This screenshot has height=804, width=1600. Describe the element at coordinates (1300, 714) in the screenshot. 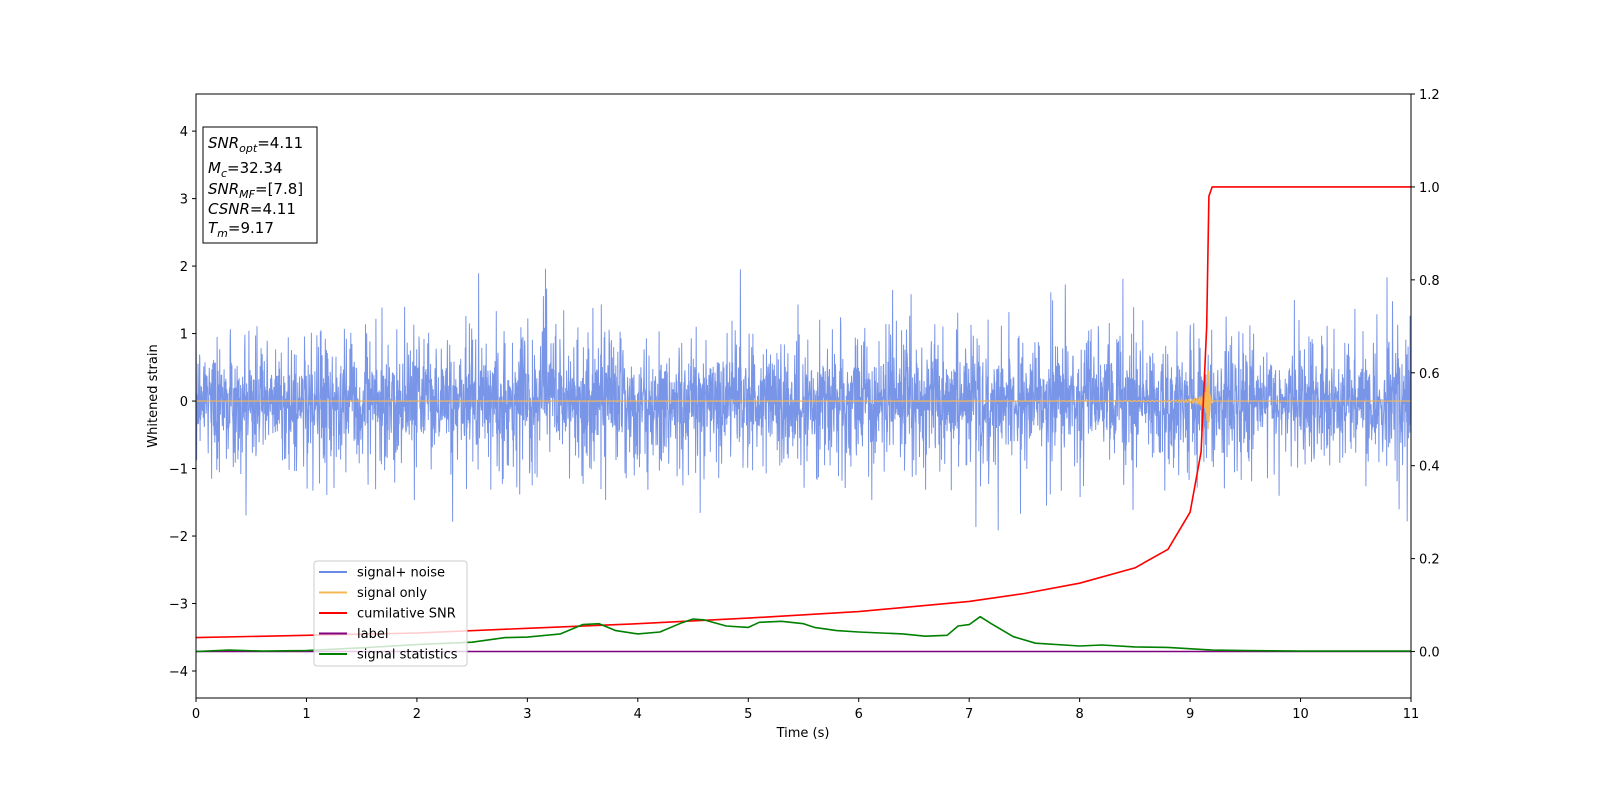

I see `x-tick-label: 10` at that location.